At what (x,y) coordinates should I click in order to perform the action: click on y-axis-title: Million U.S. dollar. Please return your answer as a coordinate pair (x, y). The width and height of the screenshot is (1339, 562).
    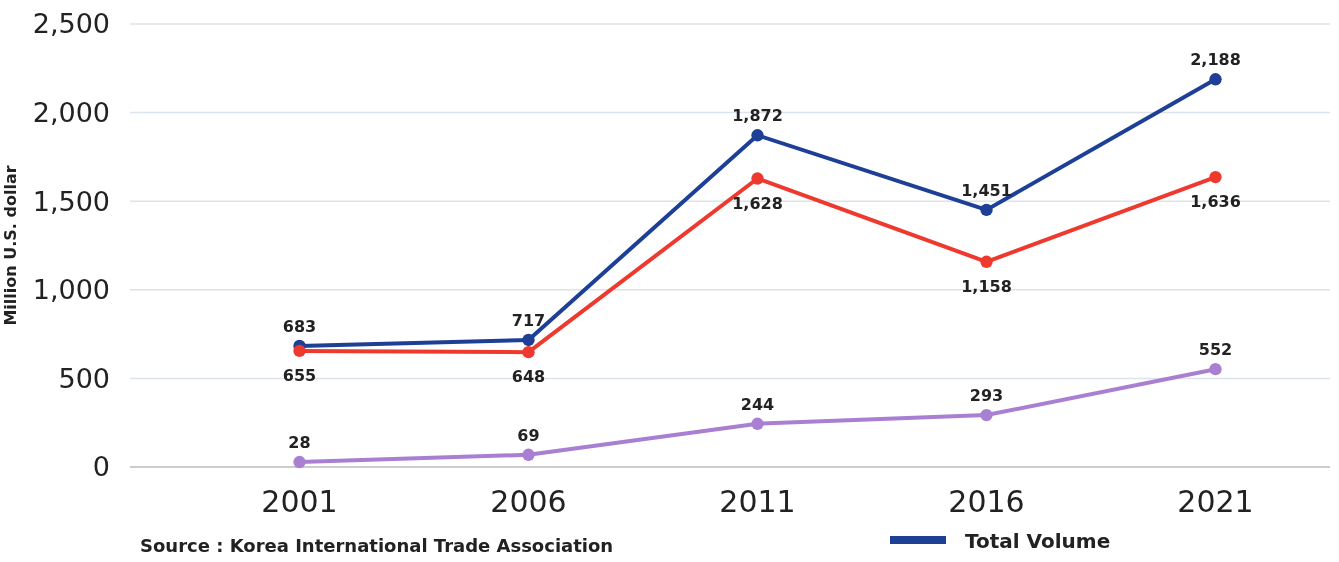
    Looking at the image, I should click on (10, 245).